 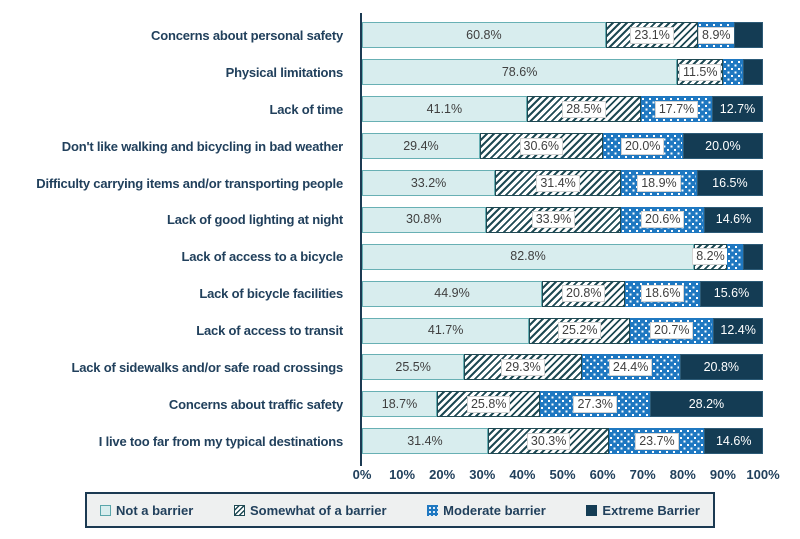 I want to click on data-label: 41.7%, so click(x=445, y=330).